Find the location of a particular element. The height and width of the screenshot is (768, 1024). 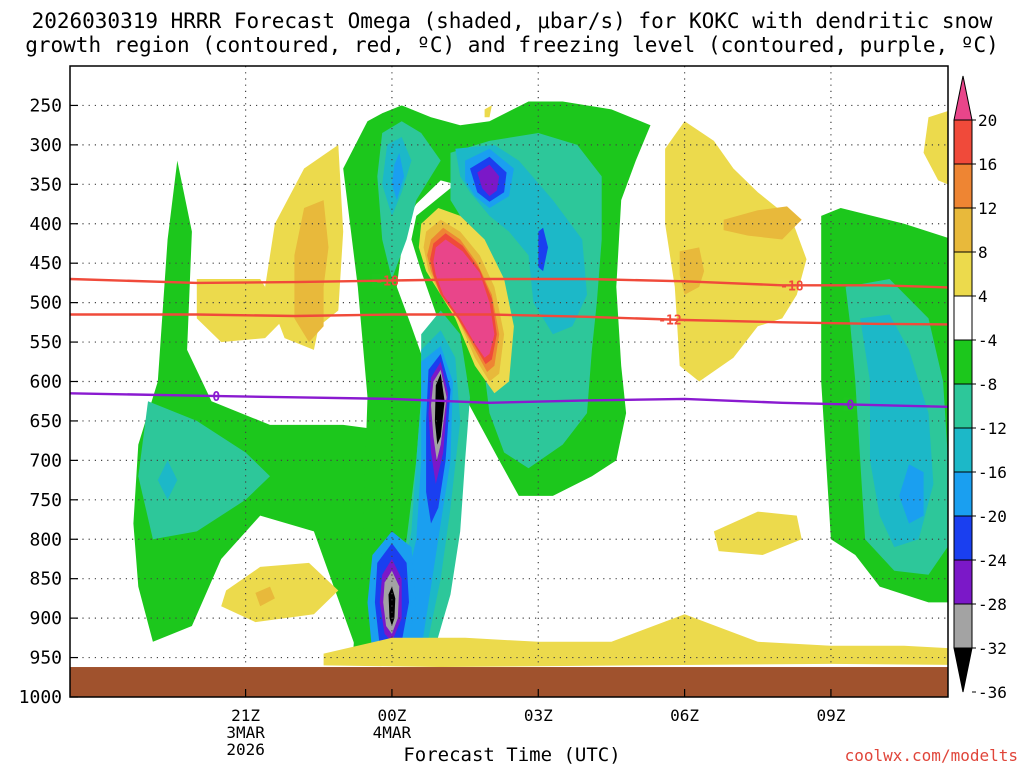

y-tick-label-250: 250 is located at coordinates (45, 105).